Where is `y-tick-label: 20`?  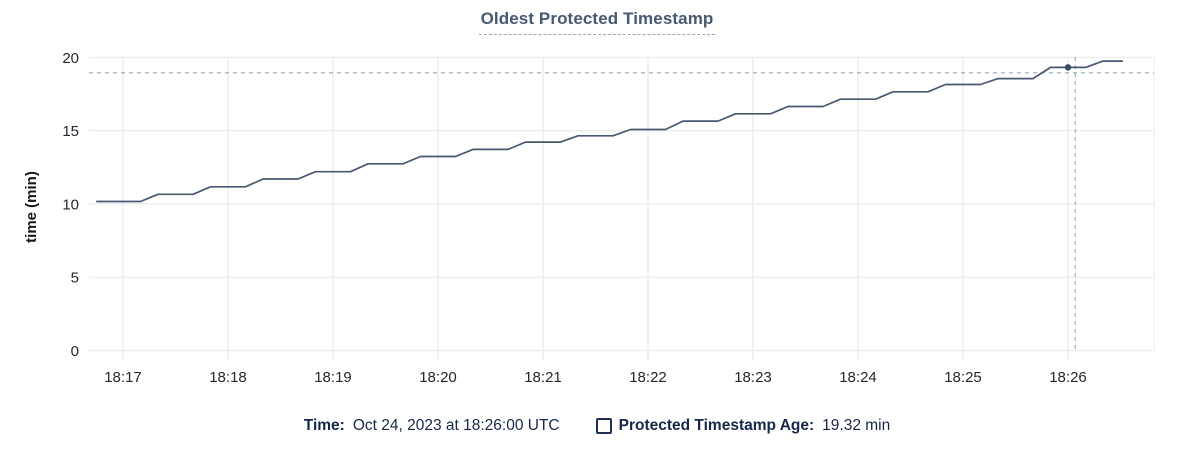 y-tick-label: 20 is located at coordinates (70, 58).